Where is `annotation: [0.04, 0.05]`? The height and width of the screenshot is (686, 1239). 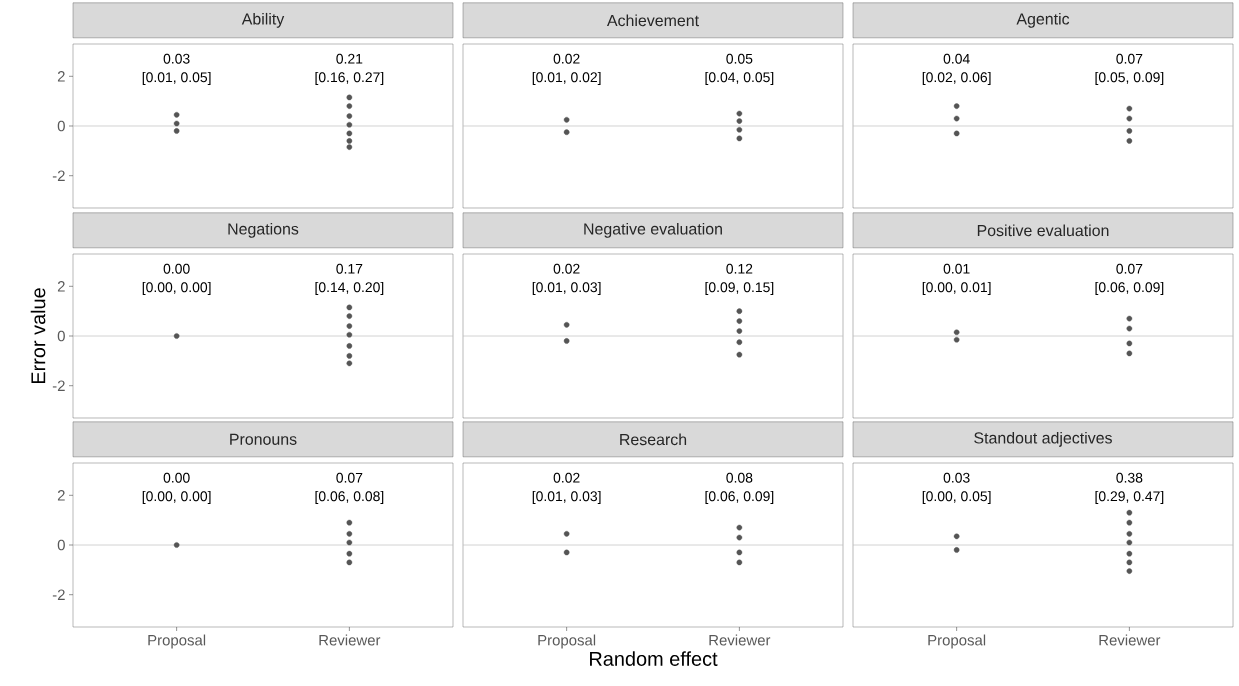 annotation: [0.04, 0.05] is located at coordinates (739, 78).